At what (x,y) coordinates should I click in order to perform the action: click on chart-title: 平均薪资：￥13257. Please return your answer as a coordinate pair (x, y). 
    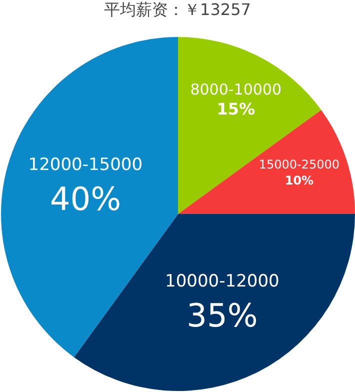
    Looking at the image, I should click on (177, 10).